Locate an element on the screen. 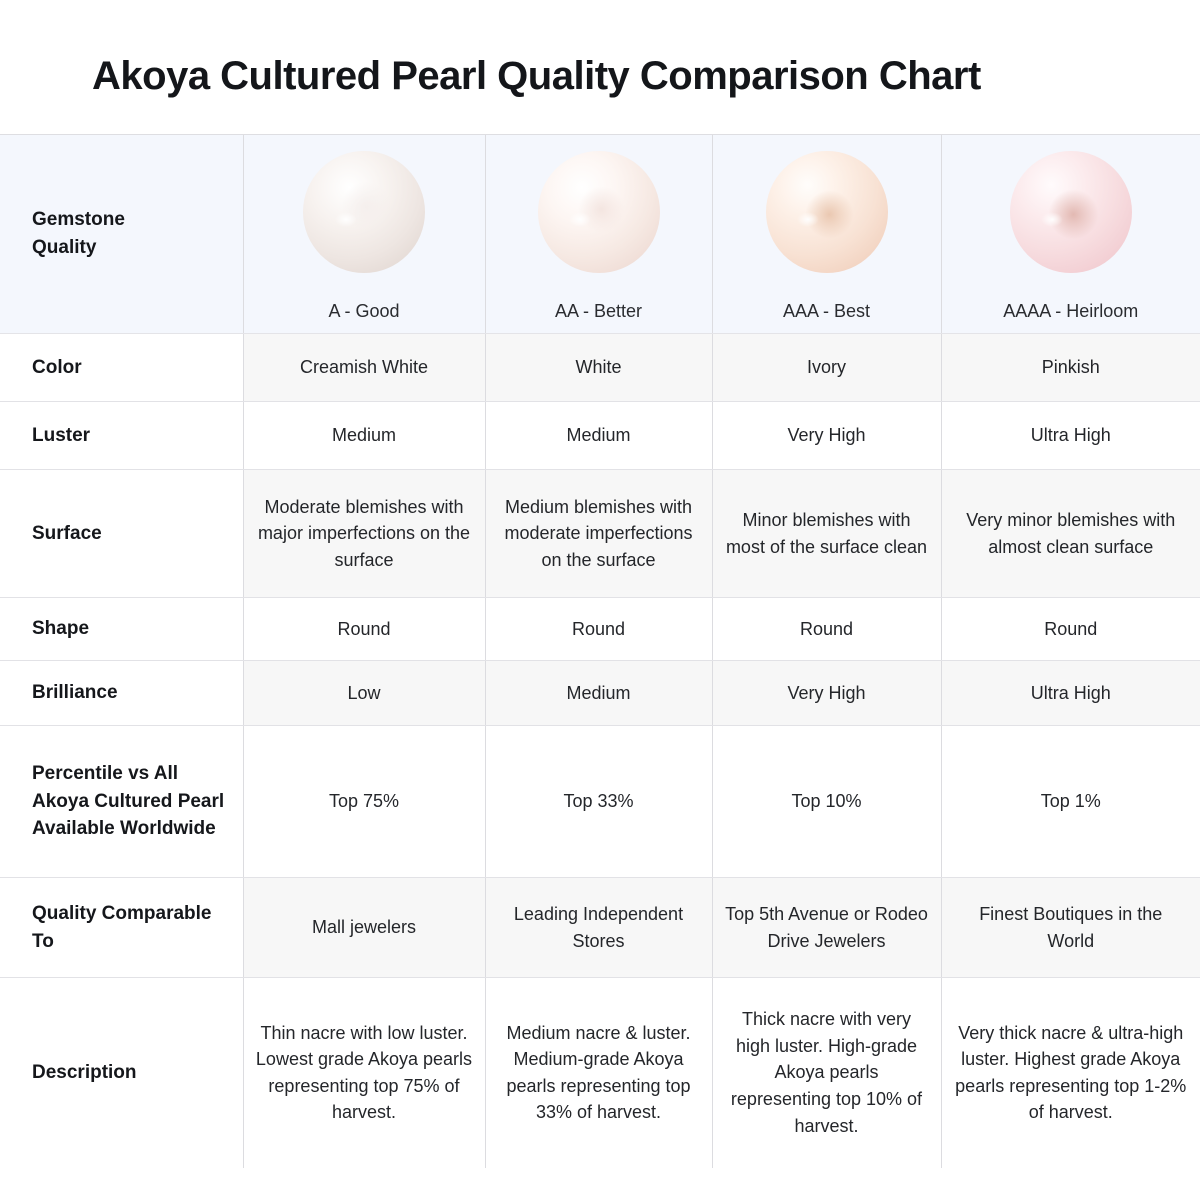  grade-label-a: A - Good is located at coordinates (364, 310).